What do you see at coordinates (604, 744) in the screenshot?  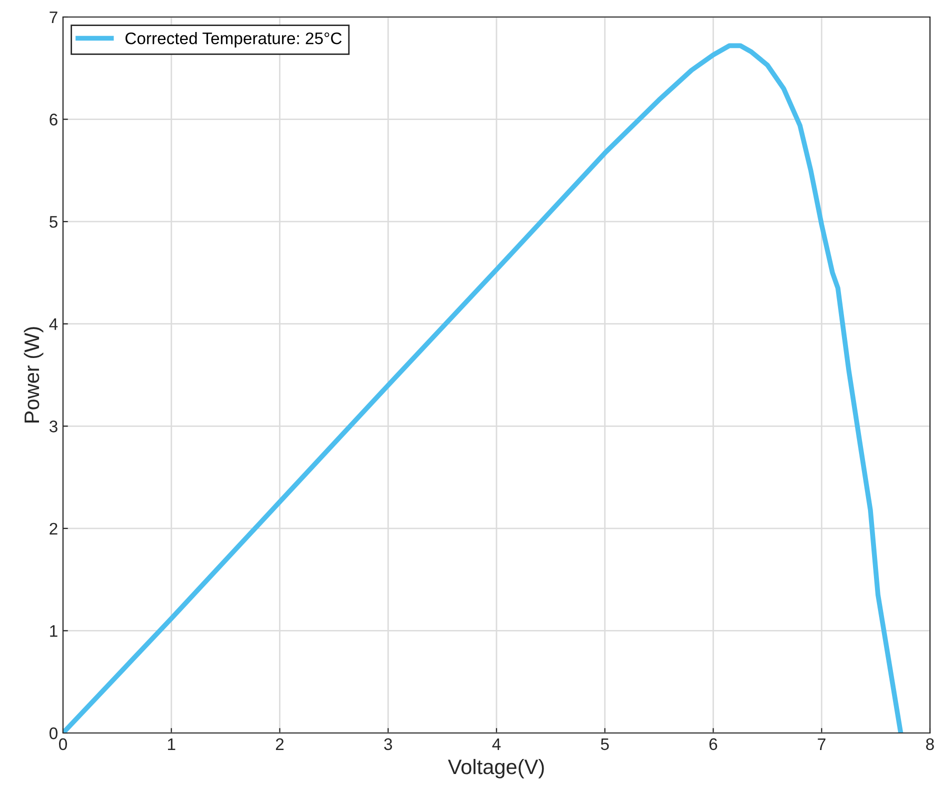 I see `x-tick-label: 5` at bounding box center [604, 744].